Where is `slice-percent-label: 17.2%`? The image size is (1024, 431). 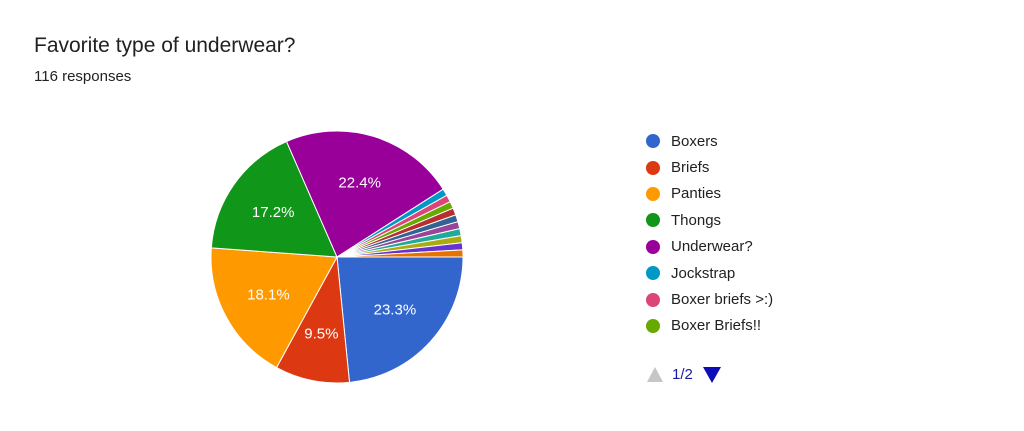 slice-percent-label: 17.2% is located at coordinates (273, 212).